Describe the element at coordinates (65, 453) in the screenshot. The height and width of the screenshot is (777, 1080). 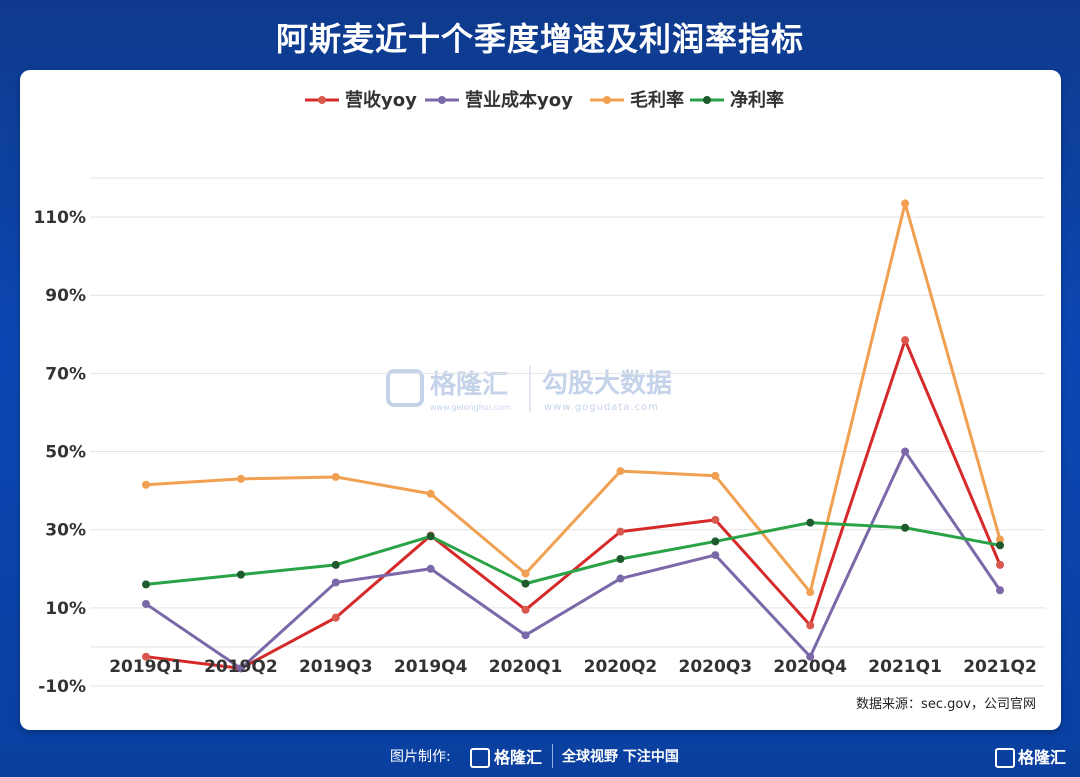
I see `y-tick-label: 50%` at that location.